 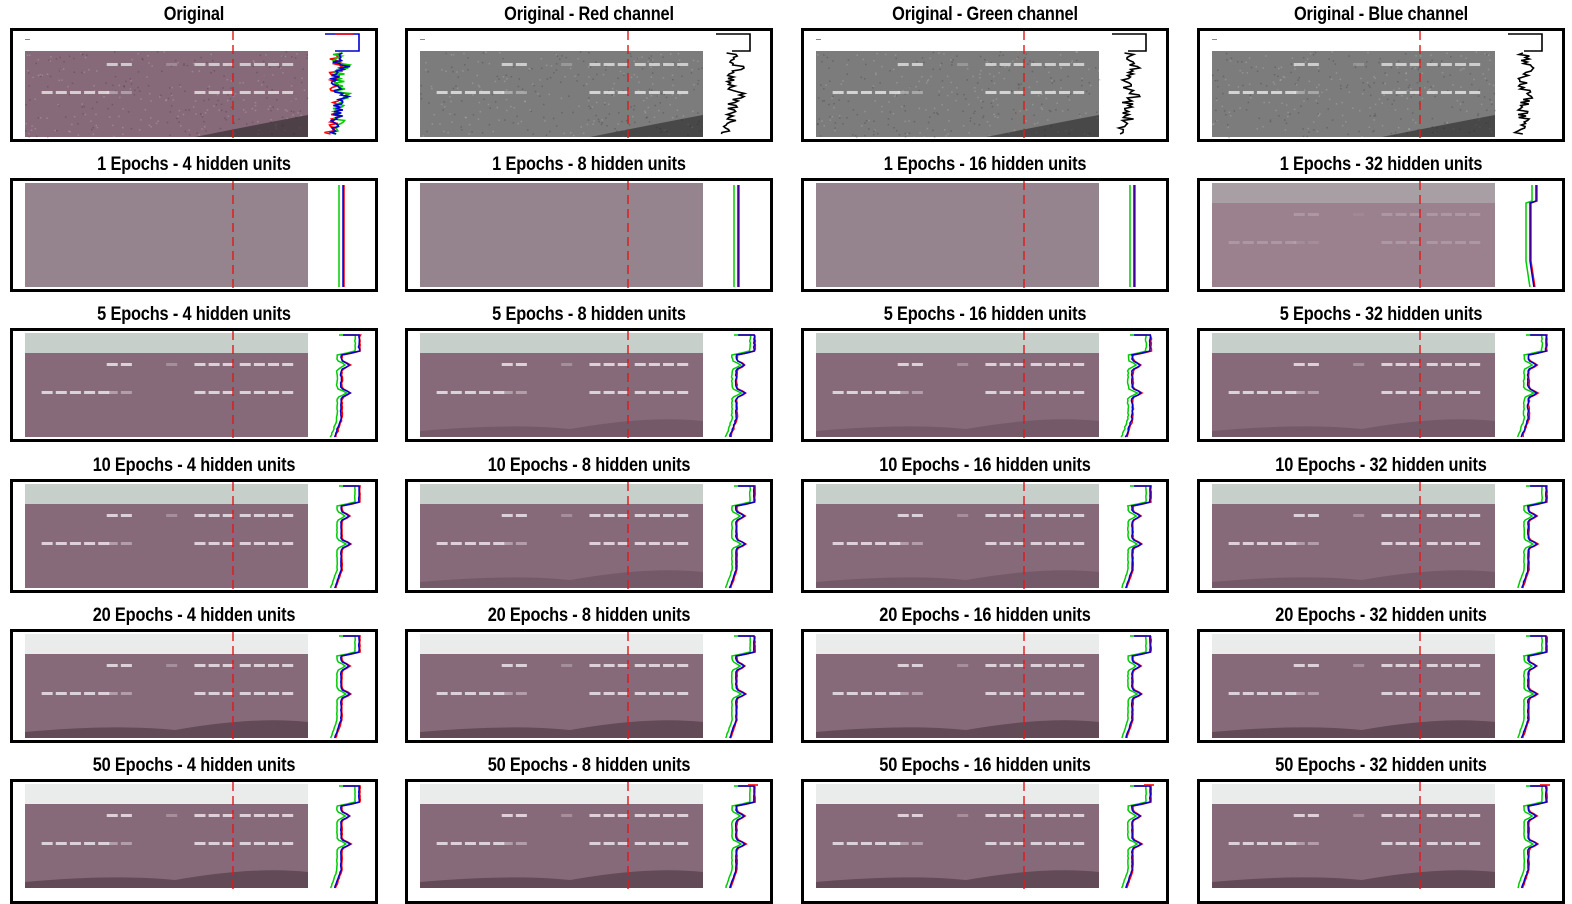 I want to click on panel-r3-c3: 10 Epochs - 32 hidden units, so click(x=1381, y=526).